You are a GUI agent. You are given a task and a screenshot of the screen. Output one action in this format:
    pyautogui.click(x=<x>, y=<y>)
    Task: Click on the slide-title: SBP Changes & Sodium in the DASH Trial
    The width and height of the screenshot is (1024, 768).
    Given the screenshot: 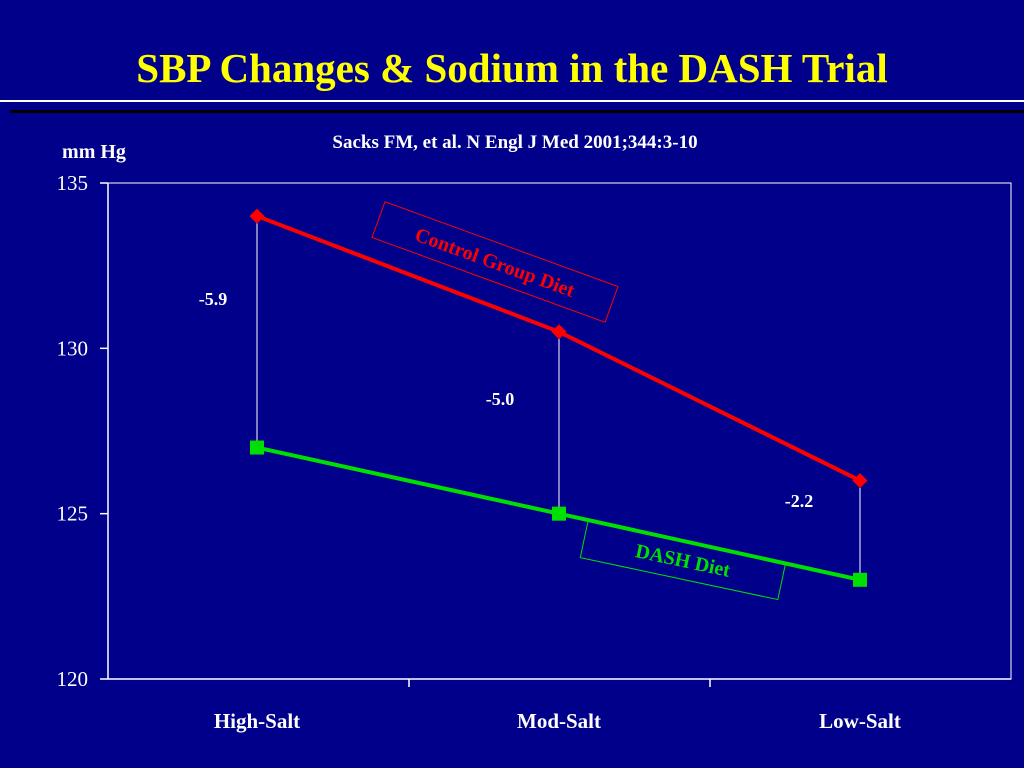 What is the action you would take?
    pyautogui.click(x=512, y=68)
    